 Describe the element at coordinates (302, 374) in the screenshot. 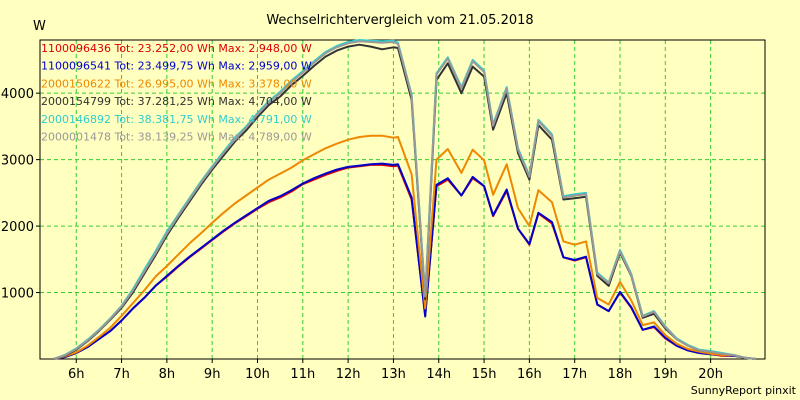

I see `x-tick-label-5: 11h` at that location.